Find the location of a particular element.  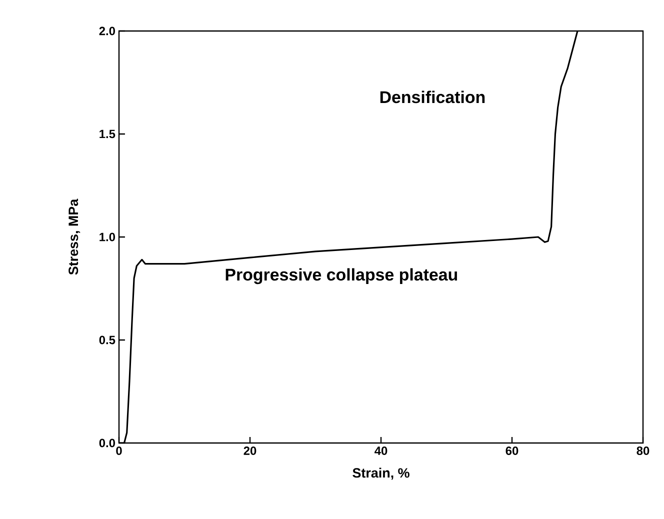

y-tick-label: 2.0 is located at coordinates (107, 31).